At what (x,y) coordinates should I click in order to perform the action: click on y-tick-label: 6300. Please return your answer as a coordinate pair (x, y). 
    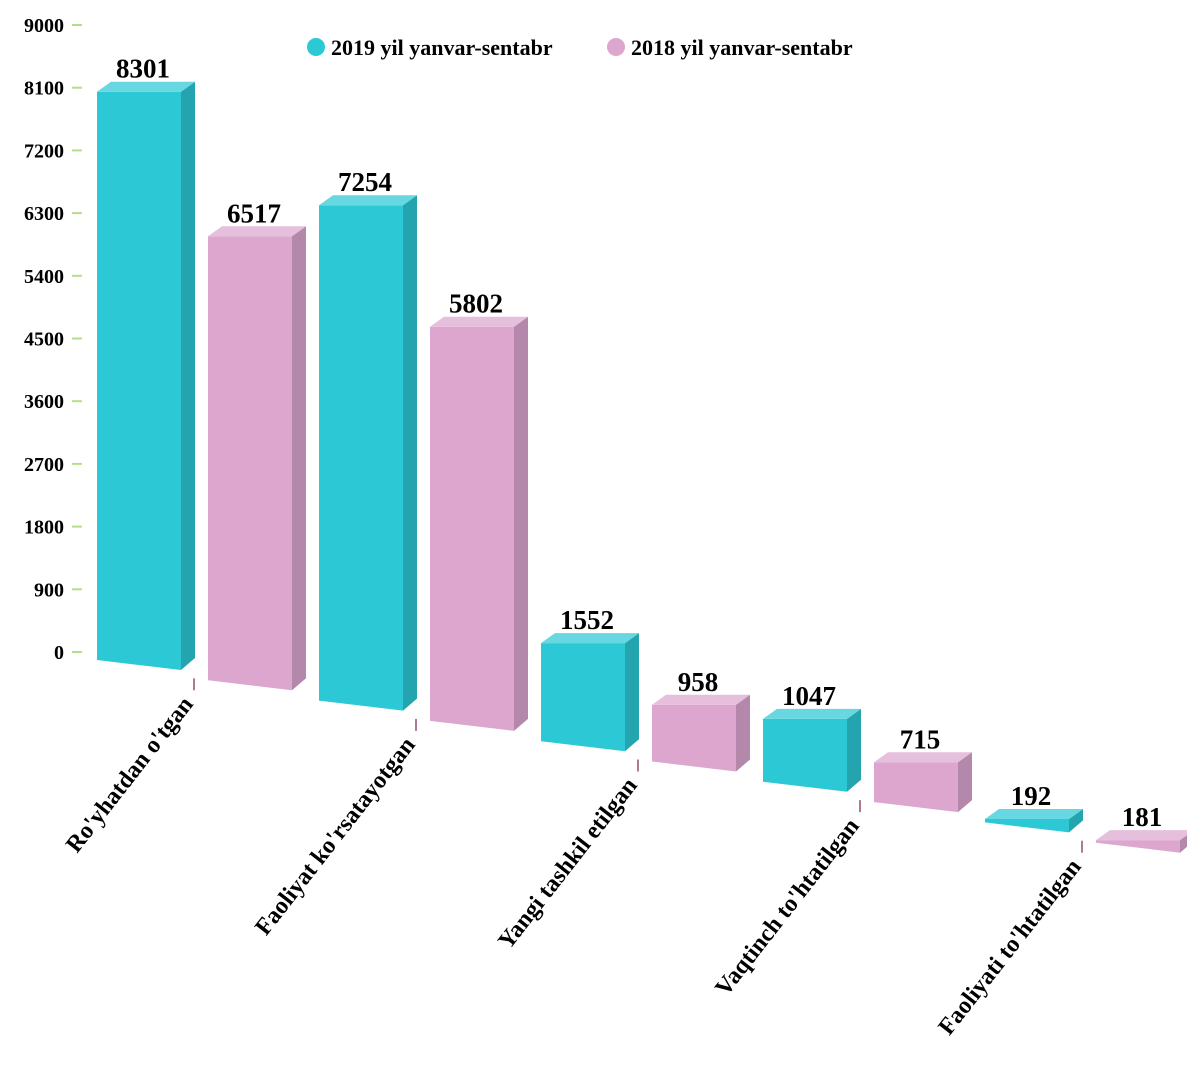
    Looking at the image, I should click on (44, 214).